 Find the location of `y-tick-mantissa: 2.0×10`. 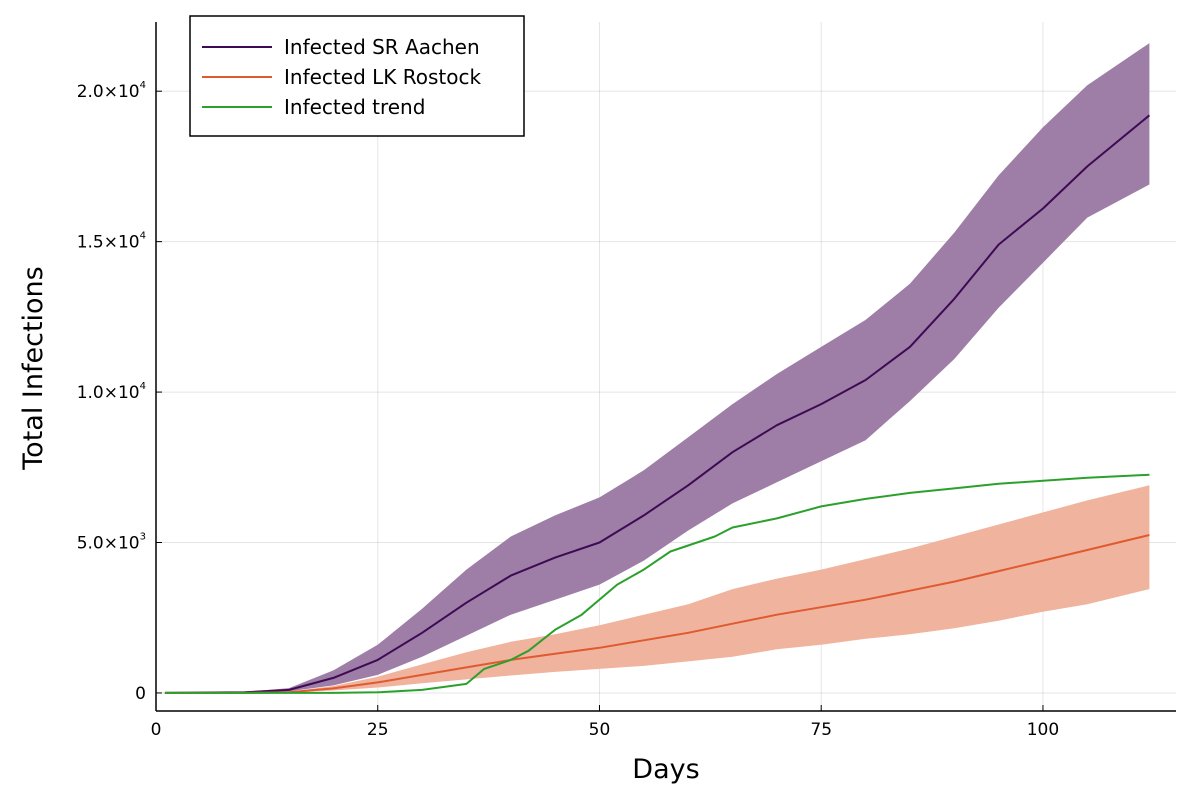

y-tick-mantissa: 2.0×10 is located at coordinates (108, 92).